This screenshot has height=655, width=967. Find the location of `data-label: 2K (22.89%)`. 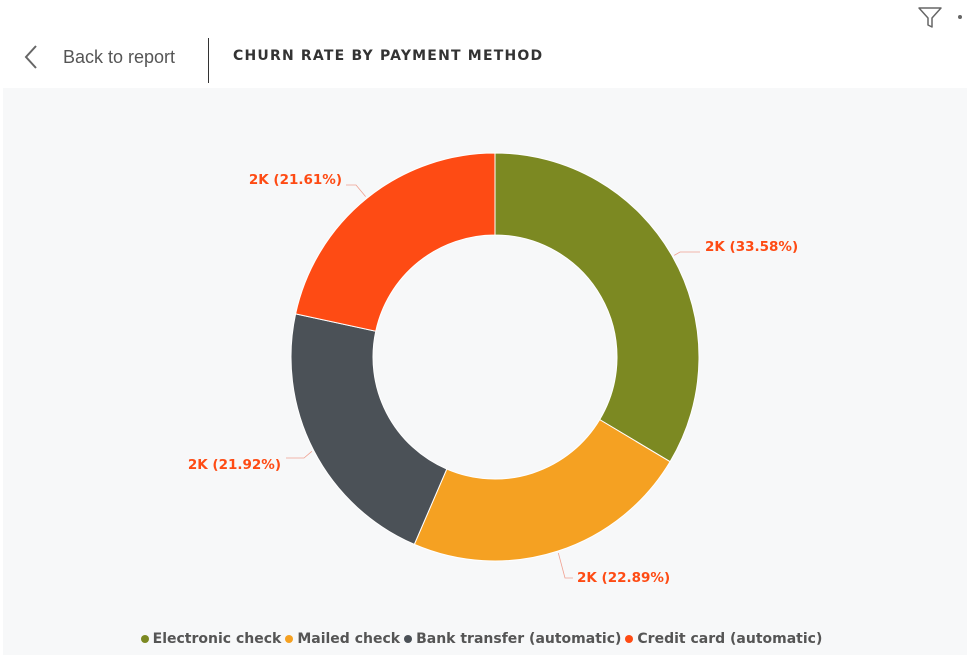

data-label: 2K (22.89%) is located at coordinates (623, 578).